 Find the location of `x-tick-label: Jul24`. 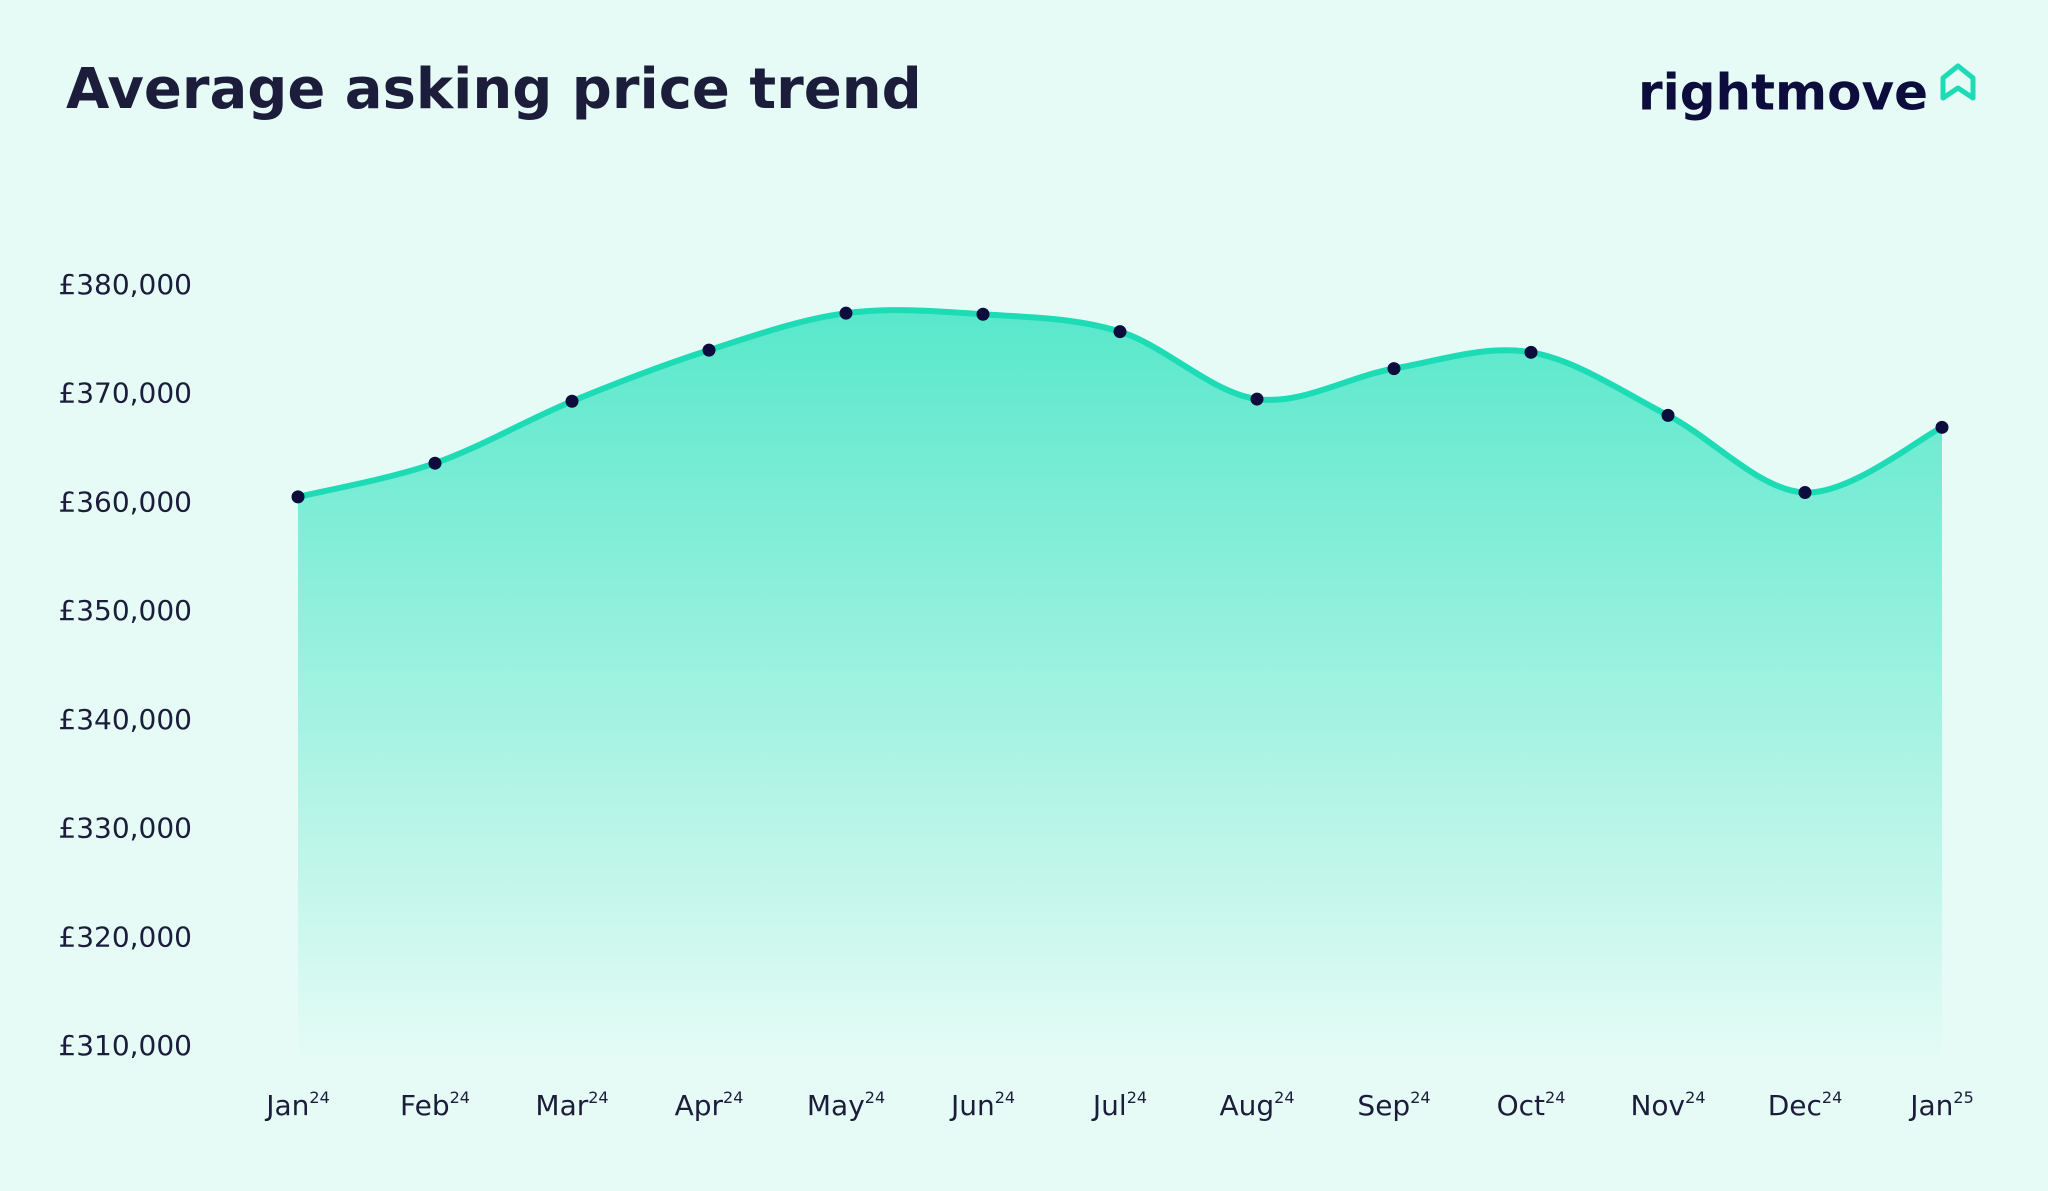

x-tick-label: Jul24 is located at coordinates (1119, 1105).